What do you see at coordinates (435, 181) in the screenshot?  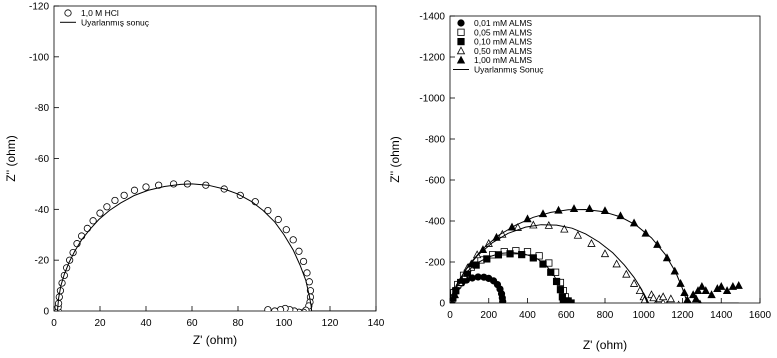 I see `y-tick-label: -600` at bounding box center [435, 181].